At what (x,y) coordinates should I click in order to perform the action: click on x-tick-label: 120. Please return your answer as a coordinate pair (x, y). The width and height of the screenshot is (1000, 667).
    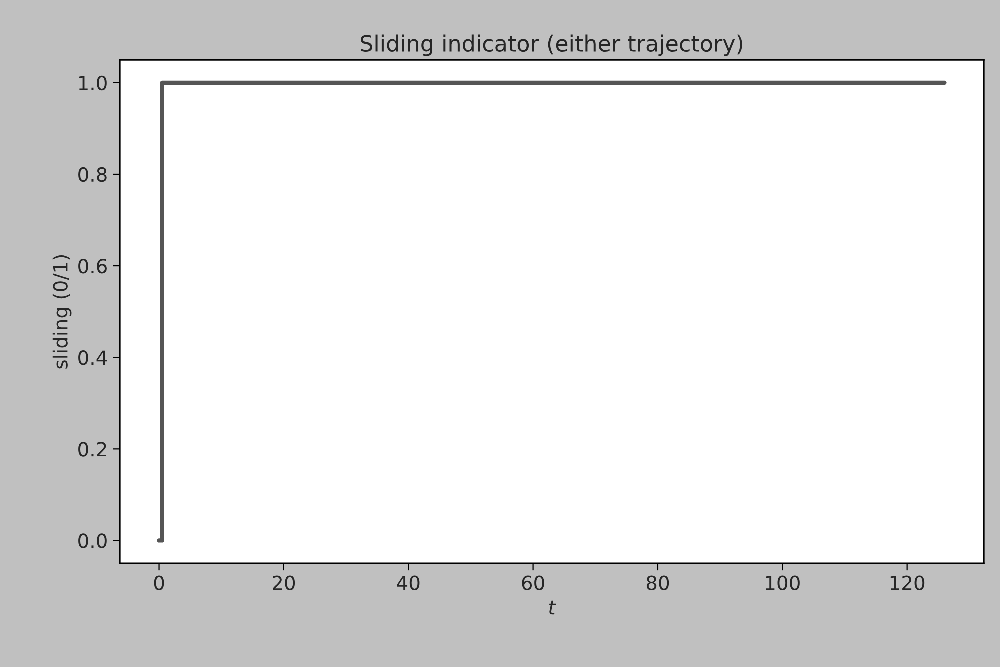
    Looking at the image, I should click on (907, 583).